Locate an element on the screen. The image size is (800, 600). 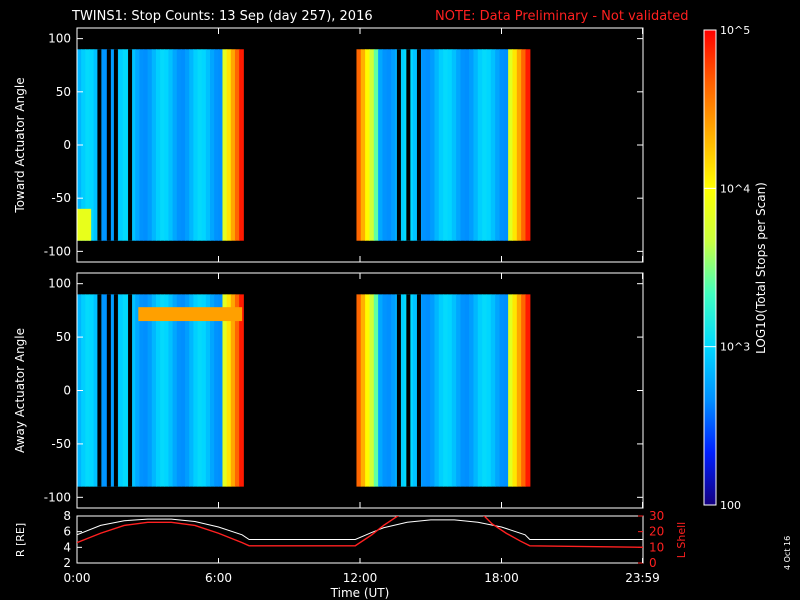
y-tick-label: 6 is located at coordinates (67, 532).